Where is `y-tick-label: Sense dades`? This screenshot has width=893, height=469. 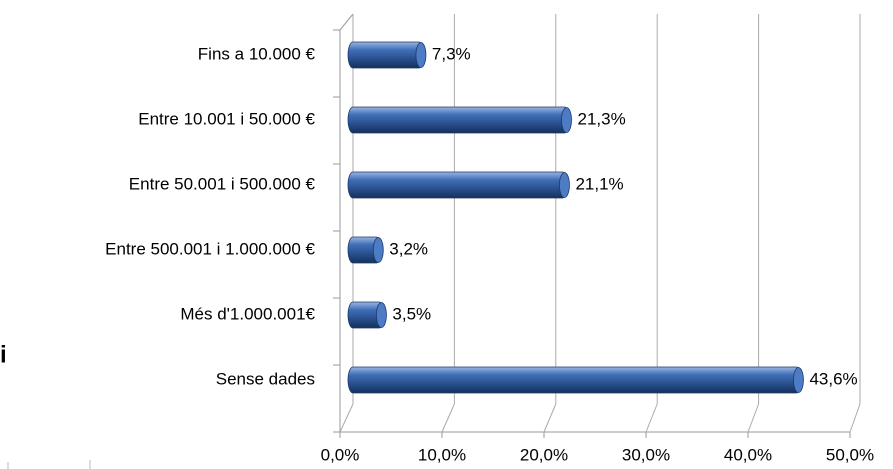
y-tick-label: Sense dades is located at coordinates (265, 378).